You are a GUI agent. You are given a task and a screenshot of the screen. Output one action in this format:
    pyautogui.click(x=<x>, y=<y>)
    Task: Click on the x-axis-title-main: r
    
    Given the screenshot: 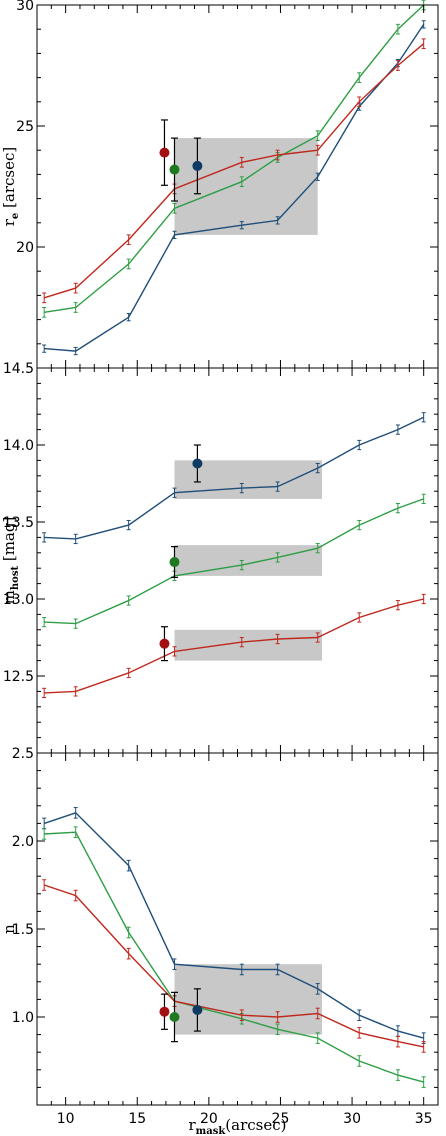 What is the action you would take?
    pyautogui.click(x=193, y=1125)
    